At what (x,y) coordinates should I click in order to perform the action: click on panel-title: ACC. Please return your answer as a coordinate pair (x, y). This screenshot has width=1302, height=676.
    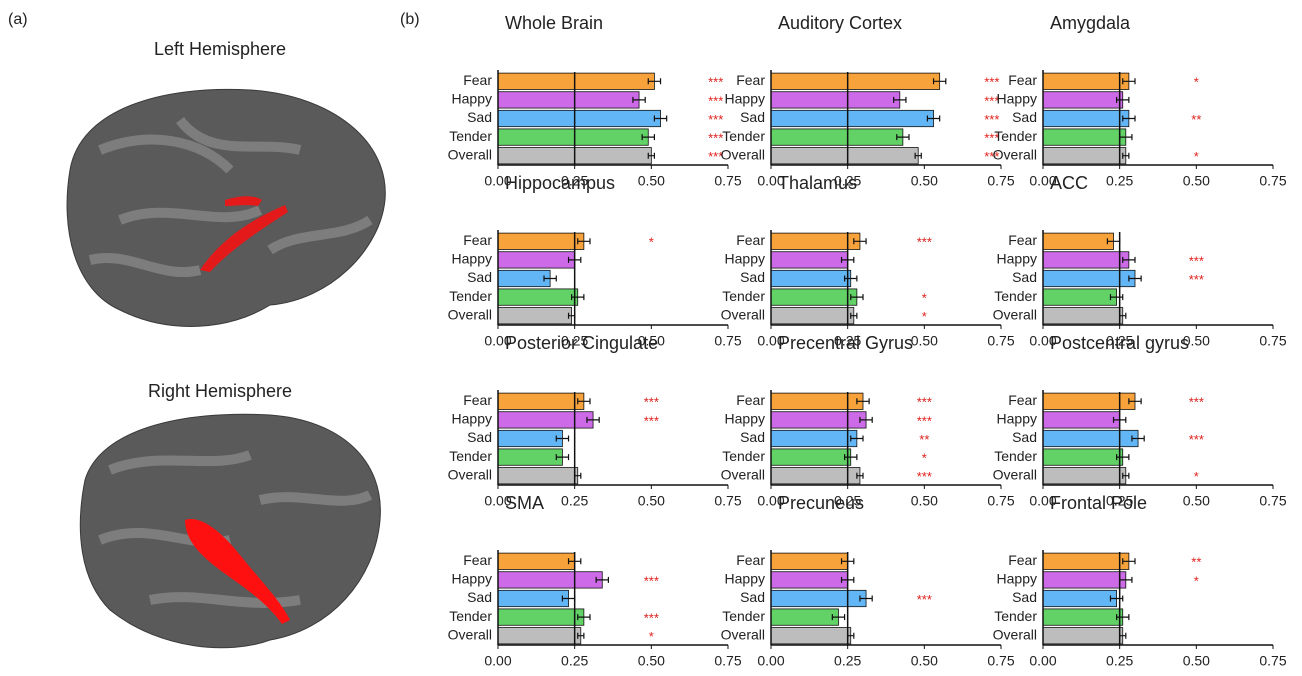
    Looking at the image, I should click on (1069, 183).